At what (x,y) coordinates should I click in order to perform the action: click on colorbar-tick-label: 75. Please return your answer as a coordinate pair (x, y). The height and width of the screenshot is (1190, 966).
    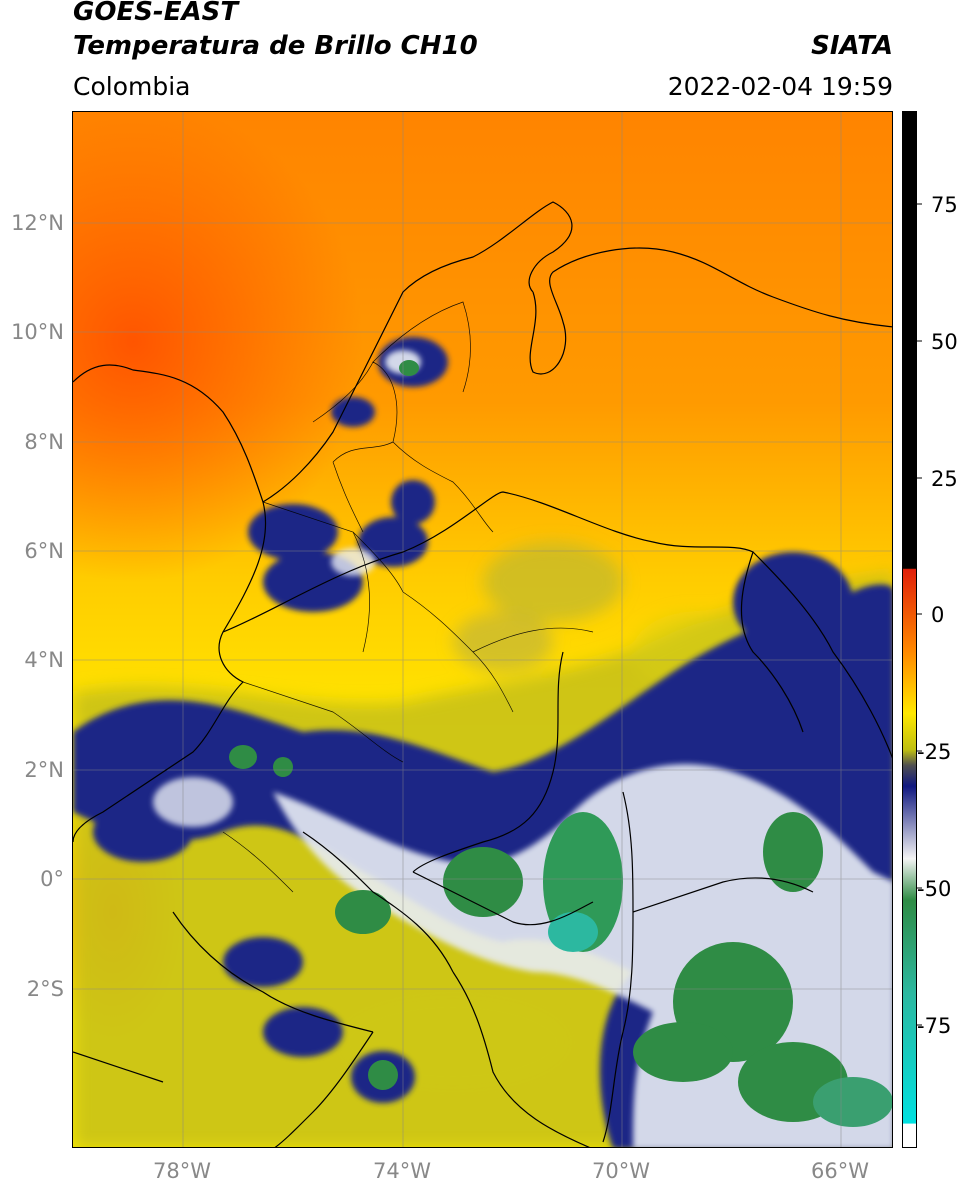
    Looking at the image, I should click on (944, 205).